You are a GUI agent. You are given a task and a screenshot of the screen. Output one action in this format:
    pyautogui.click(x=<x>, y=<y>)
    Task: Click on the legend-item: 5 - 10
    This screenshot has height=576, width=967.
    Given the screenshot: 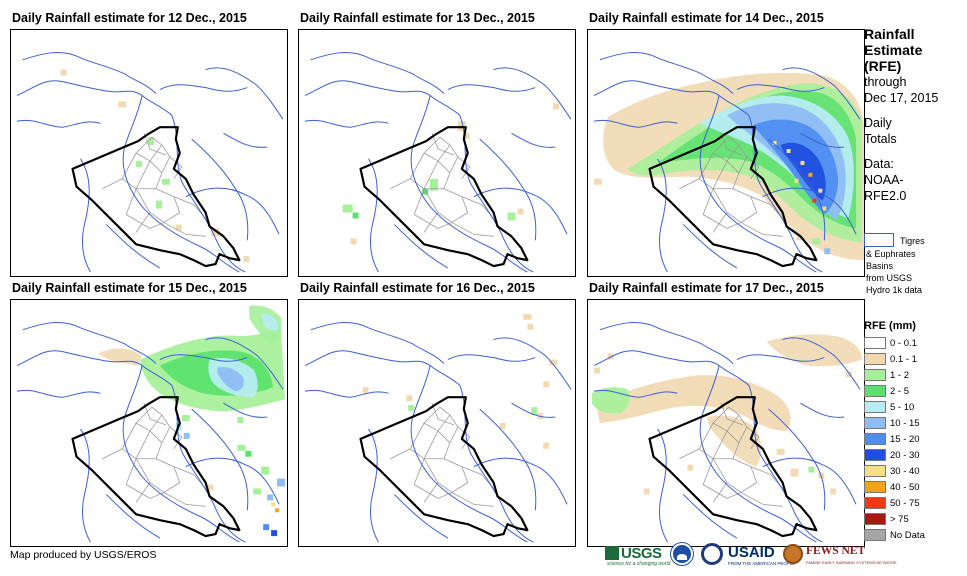 What is the action you would take?
    pyautogui.click(x=914, y=408)
    